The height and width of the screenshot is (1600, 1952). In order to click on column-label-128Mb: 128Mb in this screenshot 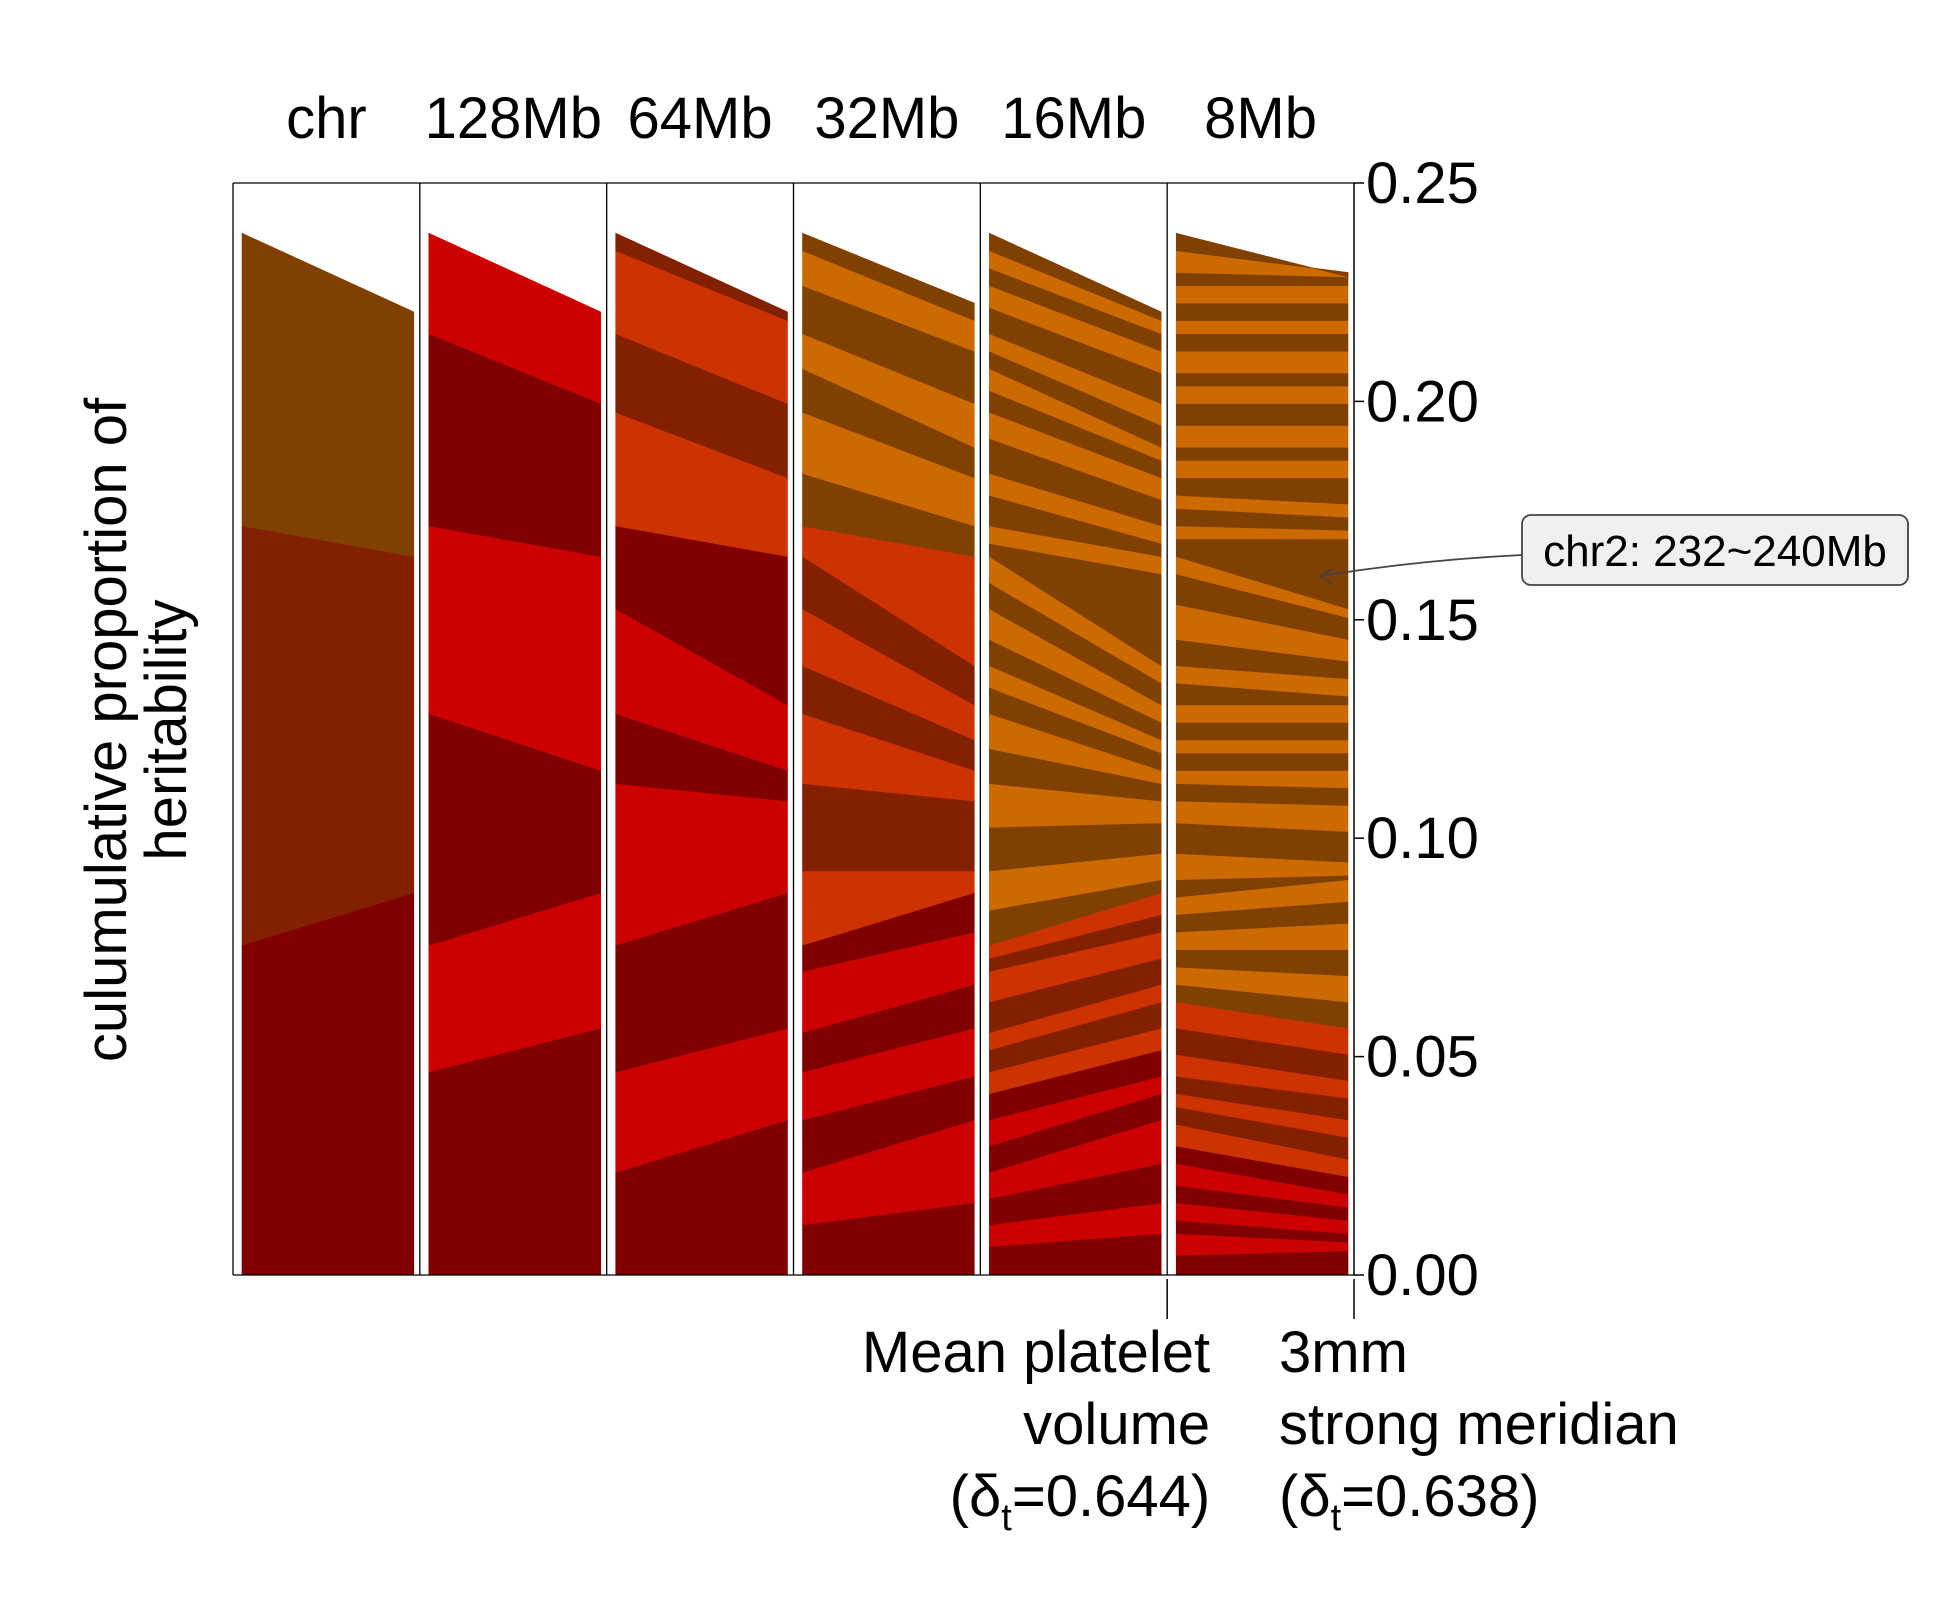, I will do `click(513, 118)`.